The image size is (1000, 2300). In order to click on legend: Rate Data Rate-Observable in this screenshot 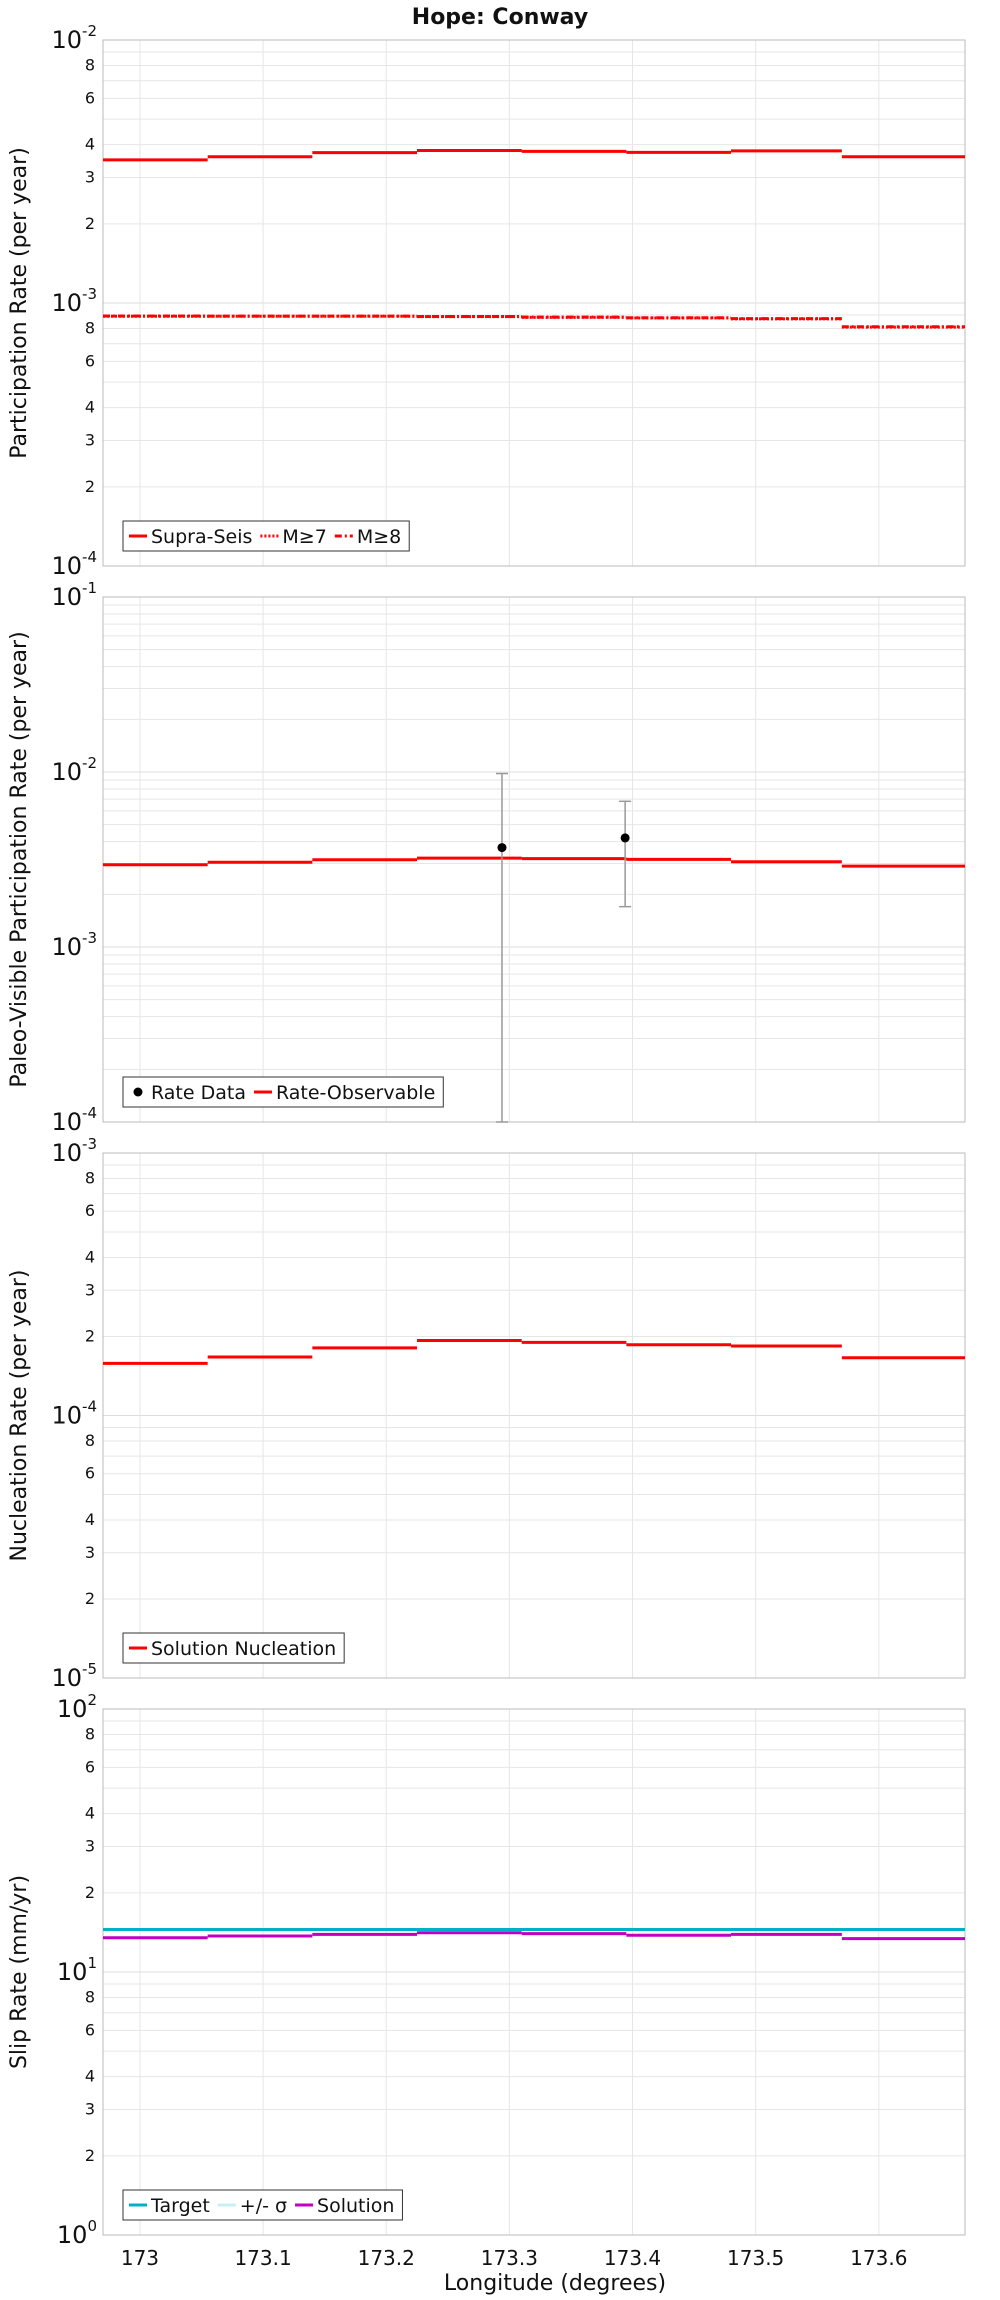, I will do `click(283, 1092)`.